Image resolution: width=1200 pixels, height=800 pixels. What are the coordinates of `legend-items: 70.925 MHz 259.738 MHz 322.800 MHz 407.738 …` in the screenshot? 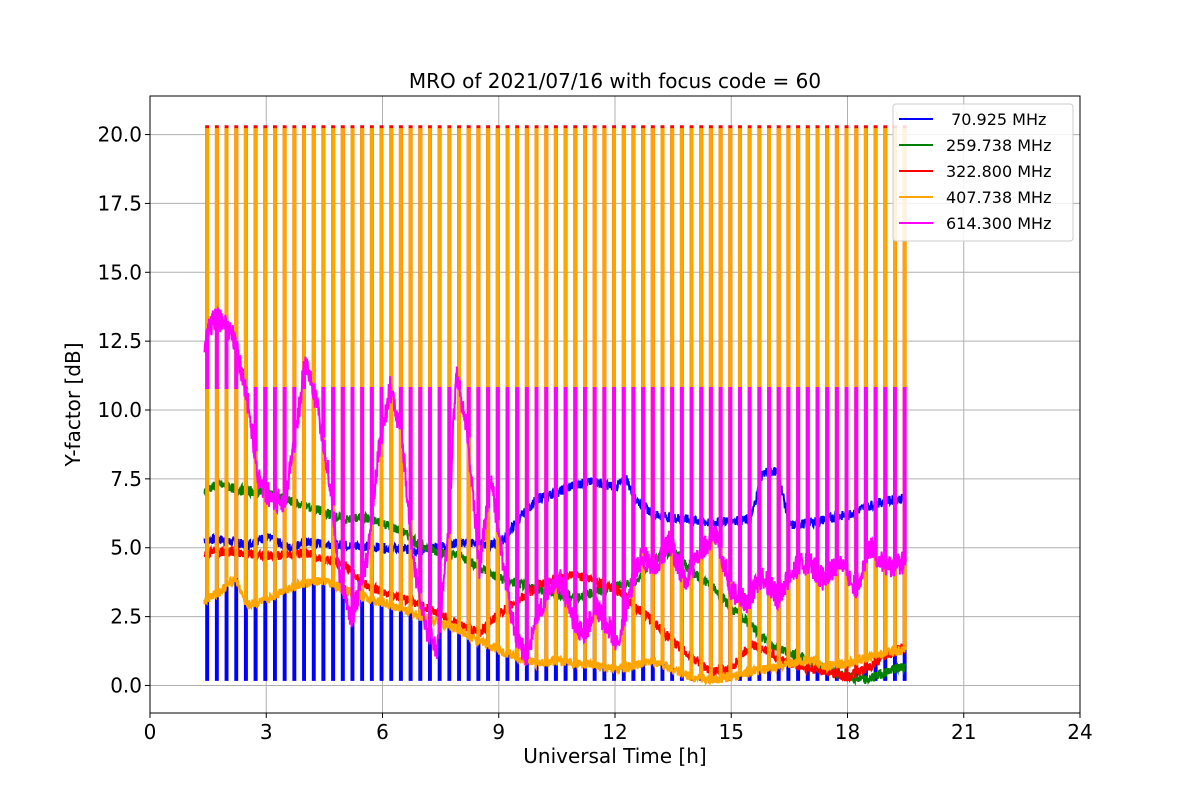 It's located at (975, 171).